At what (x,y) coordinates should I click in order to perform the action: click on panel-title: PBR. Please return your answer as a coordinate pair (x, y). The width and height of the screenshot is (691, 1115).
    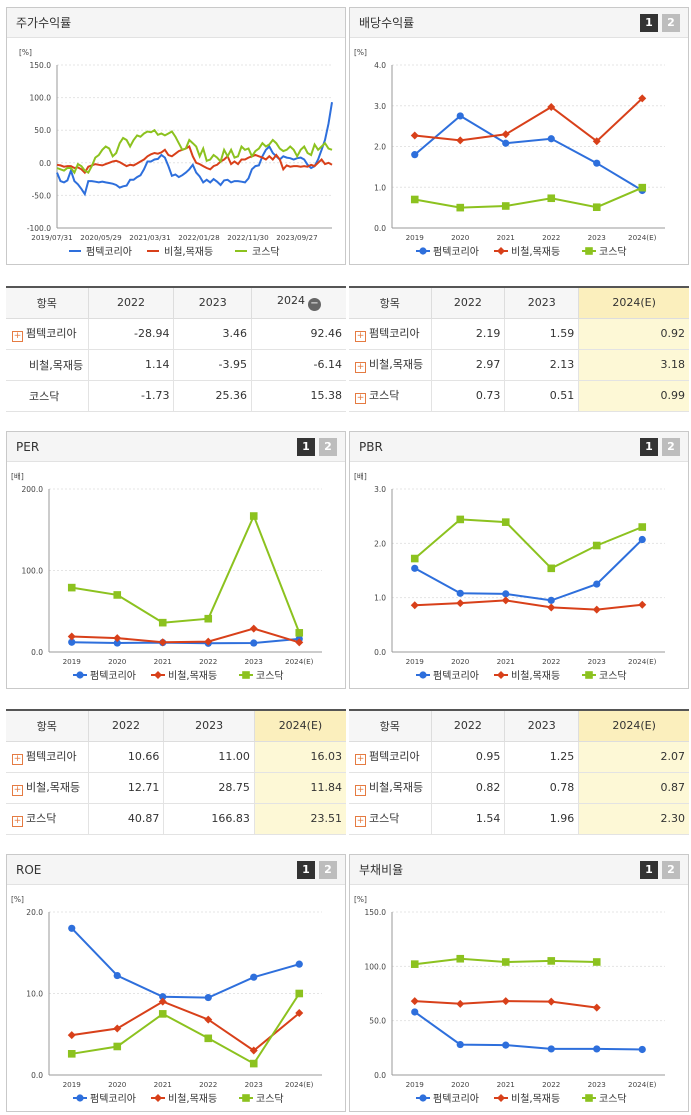
    Looking at the image, I should click on (371, 447).